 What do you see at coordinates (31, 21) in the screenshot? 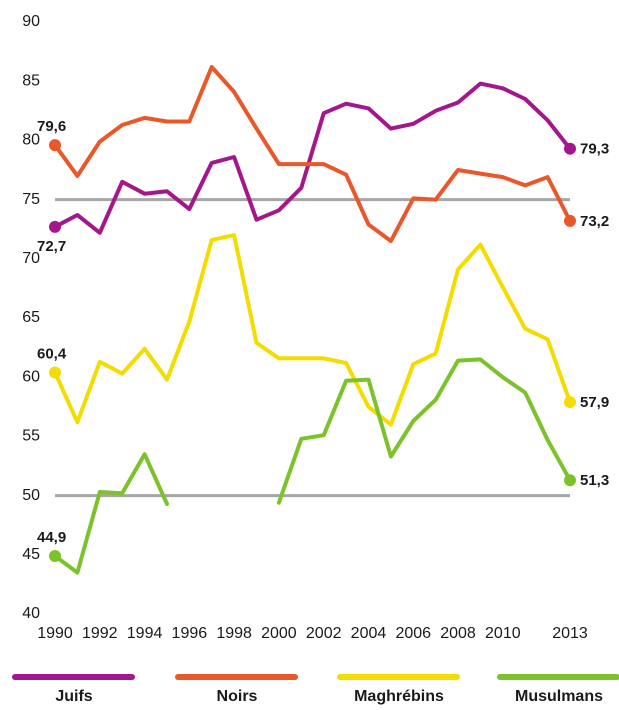
I see `y-tick-label: 90` at bounding box center [31, 21].